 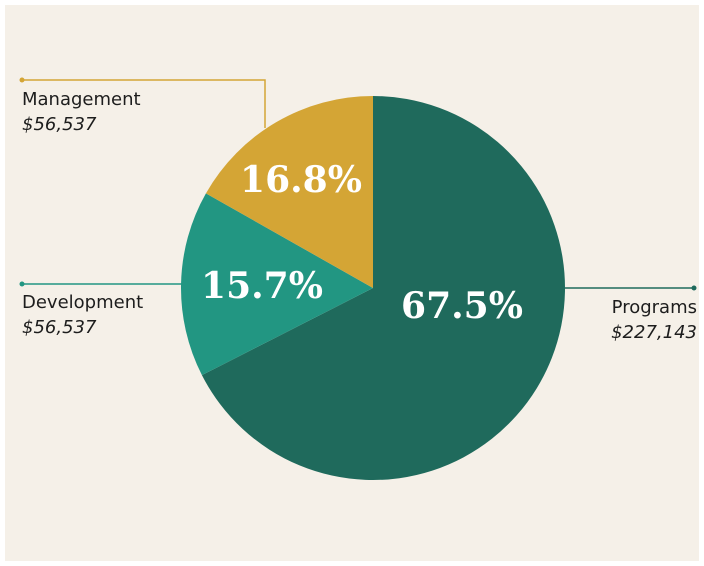 What do you see at coordinates (301, 180) in the screenshot?
I see `percent-label: 16.8%` at bounding box center [301, 180].